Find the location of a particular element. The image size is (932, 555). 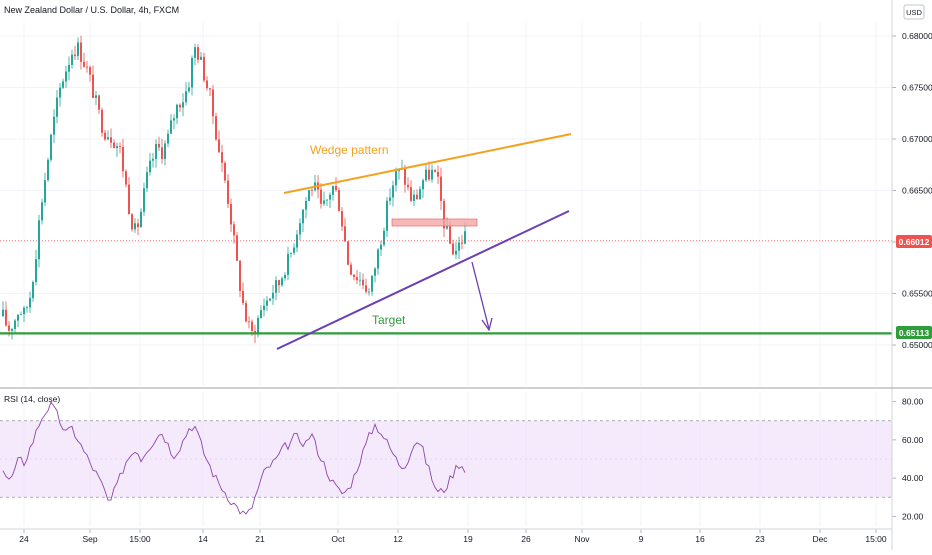

rsi-line is located at coordinates (234, 458).